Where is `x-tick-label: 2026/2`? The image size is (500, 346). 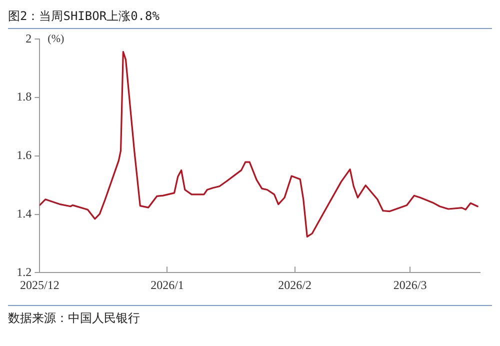 x-tick-label: 2026/2 is located at coordinates (295, 285).